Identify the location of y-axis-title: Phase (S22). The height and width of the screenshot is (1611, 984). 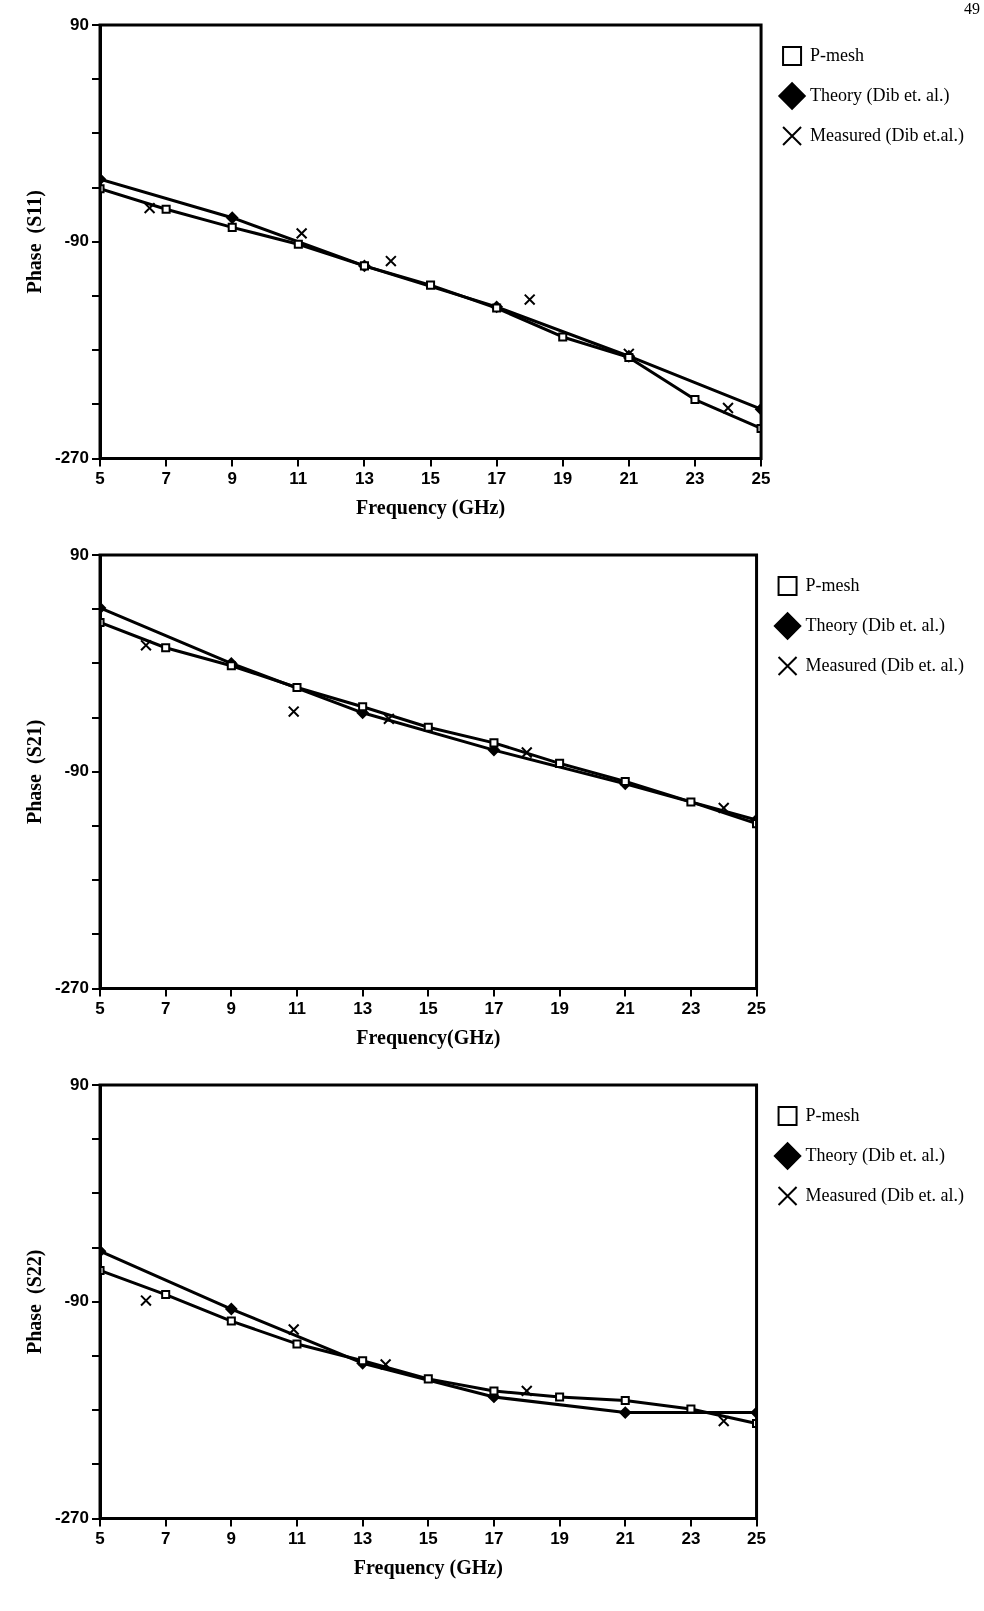
(35, 1302).